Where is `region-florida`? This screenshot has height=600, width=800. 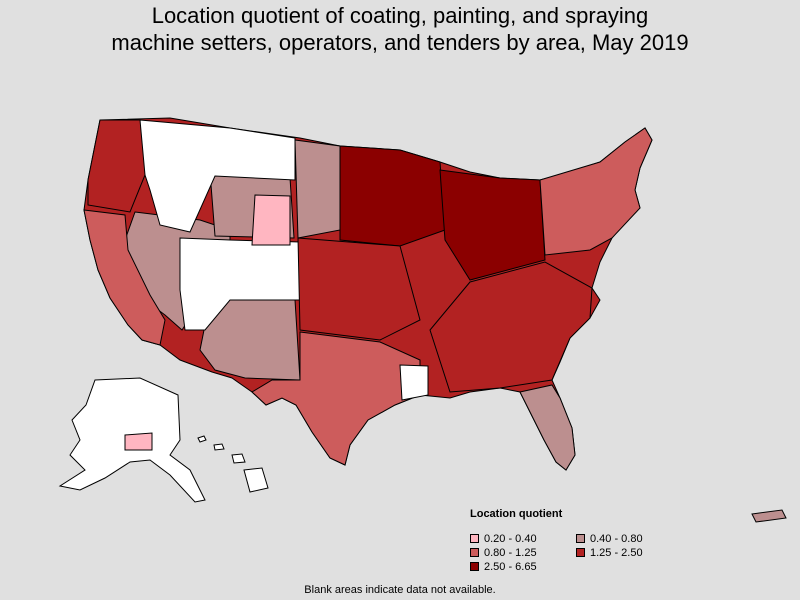 region-florida is located at coordinates (547, 427).